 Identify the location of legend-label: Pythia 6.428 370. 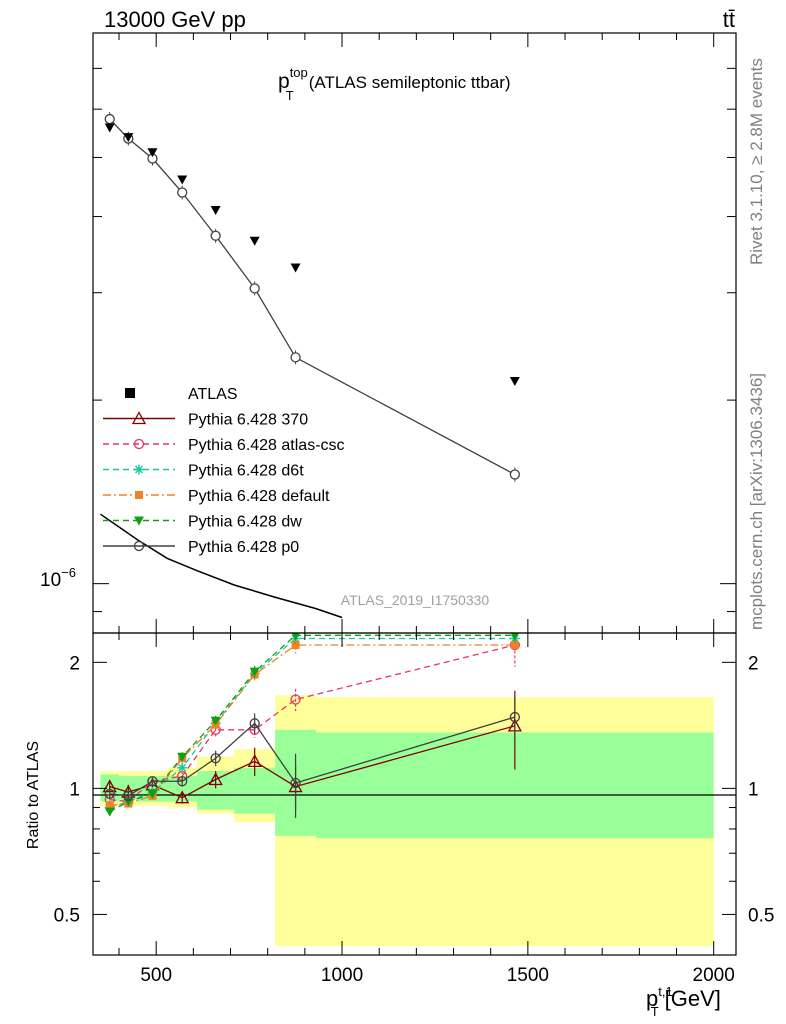
(248, 420).